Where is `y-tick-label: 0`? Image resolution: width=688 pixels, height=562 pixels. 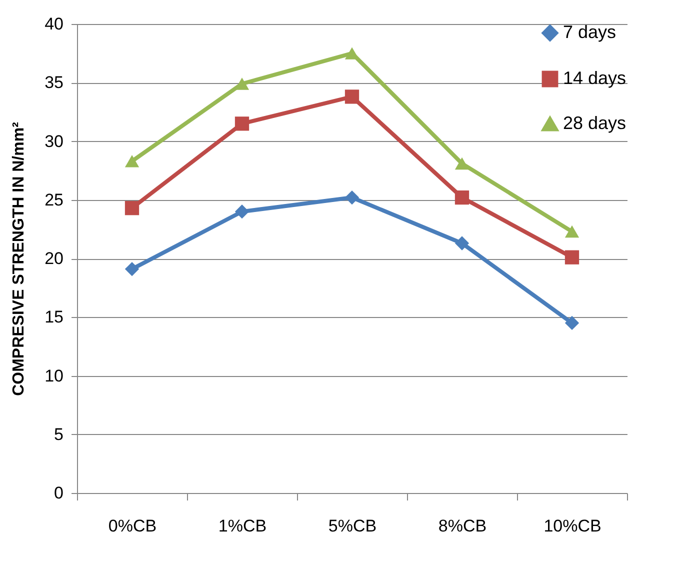 y-tick-label: 0 is located at coordinates (59, 493).